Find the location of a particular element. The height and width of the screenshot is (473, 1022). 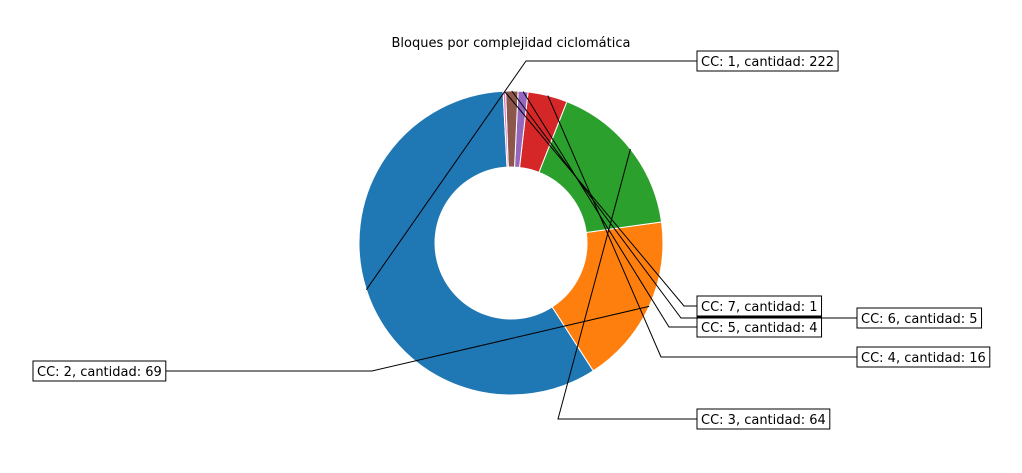

annotation-label-cc-2: CC: 2, cantidad: 69 is located at coordinates (99, 372).